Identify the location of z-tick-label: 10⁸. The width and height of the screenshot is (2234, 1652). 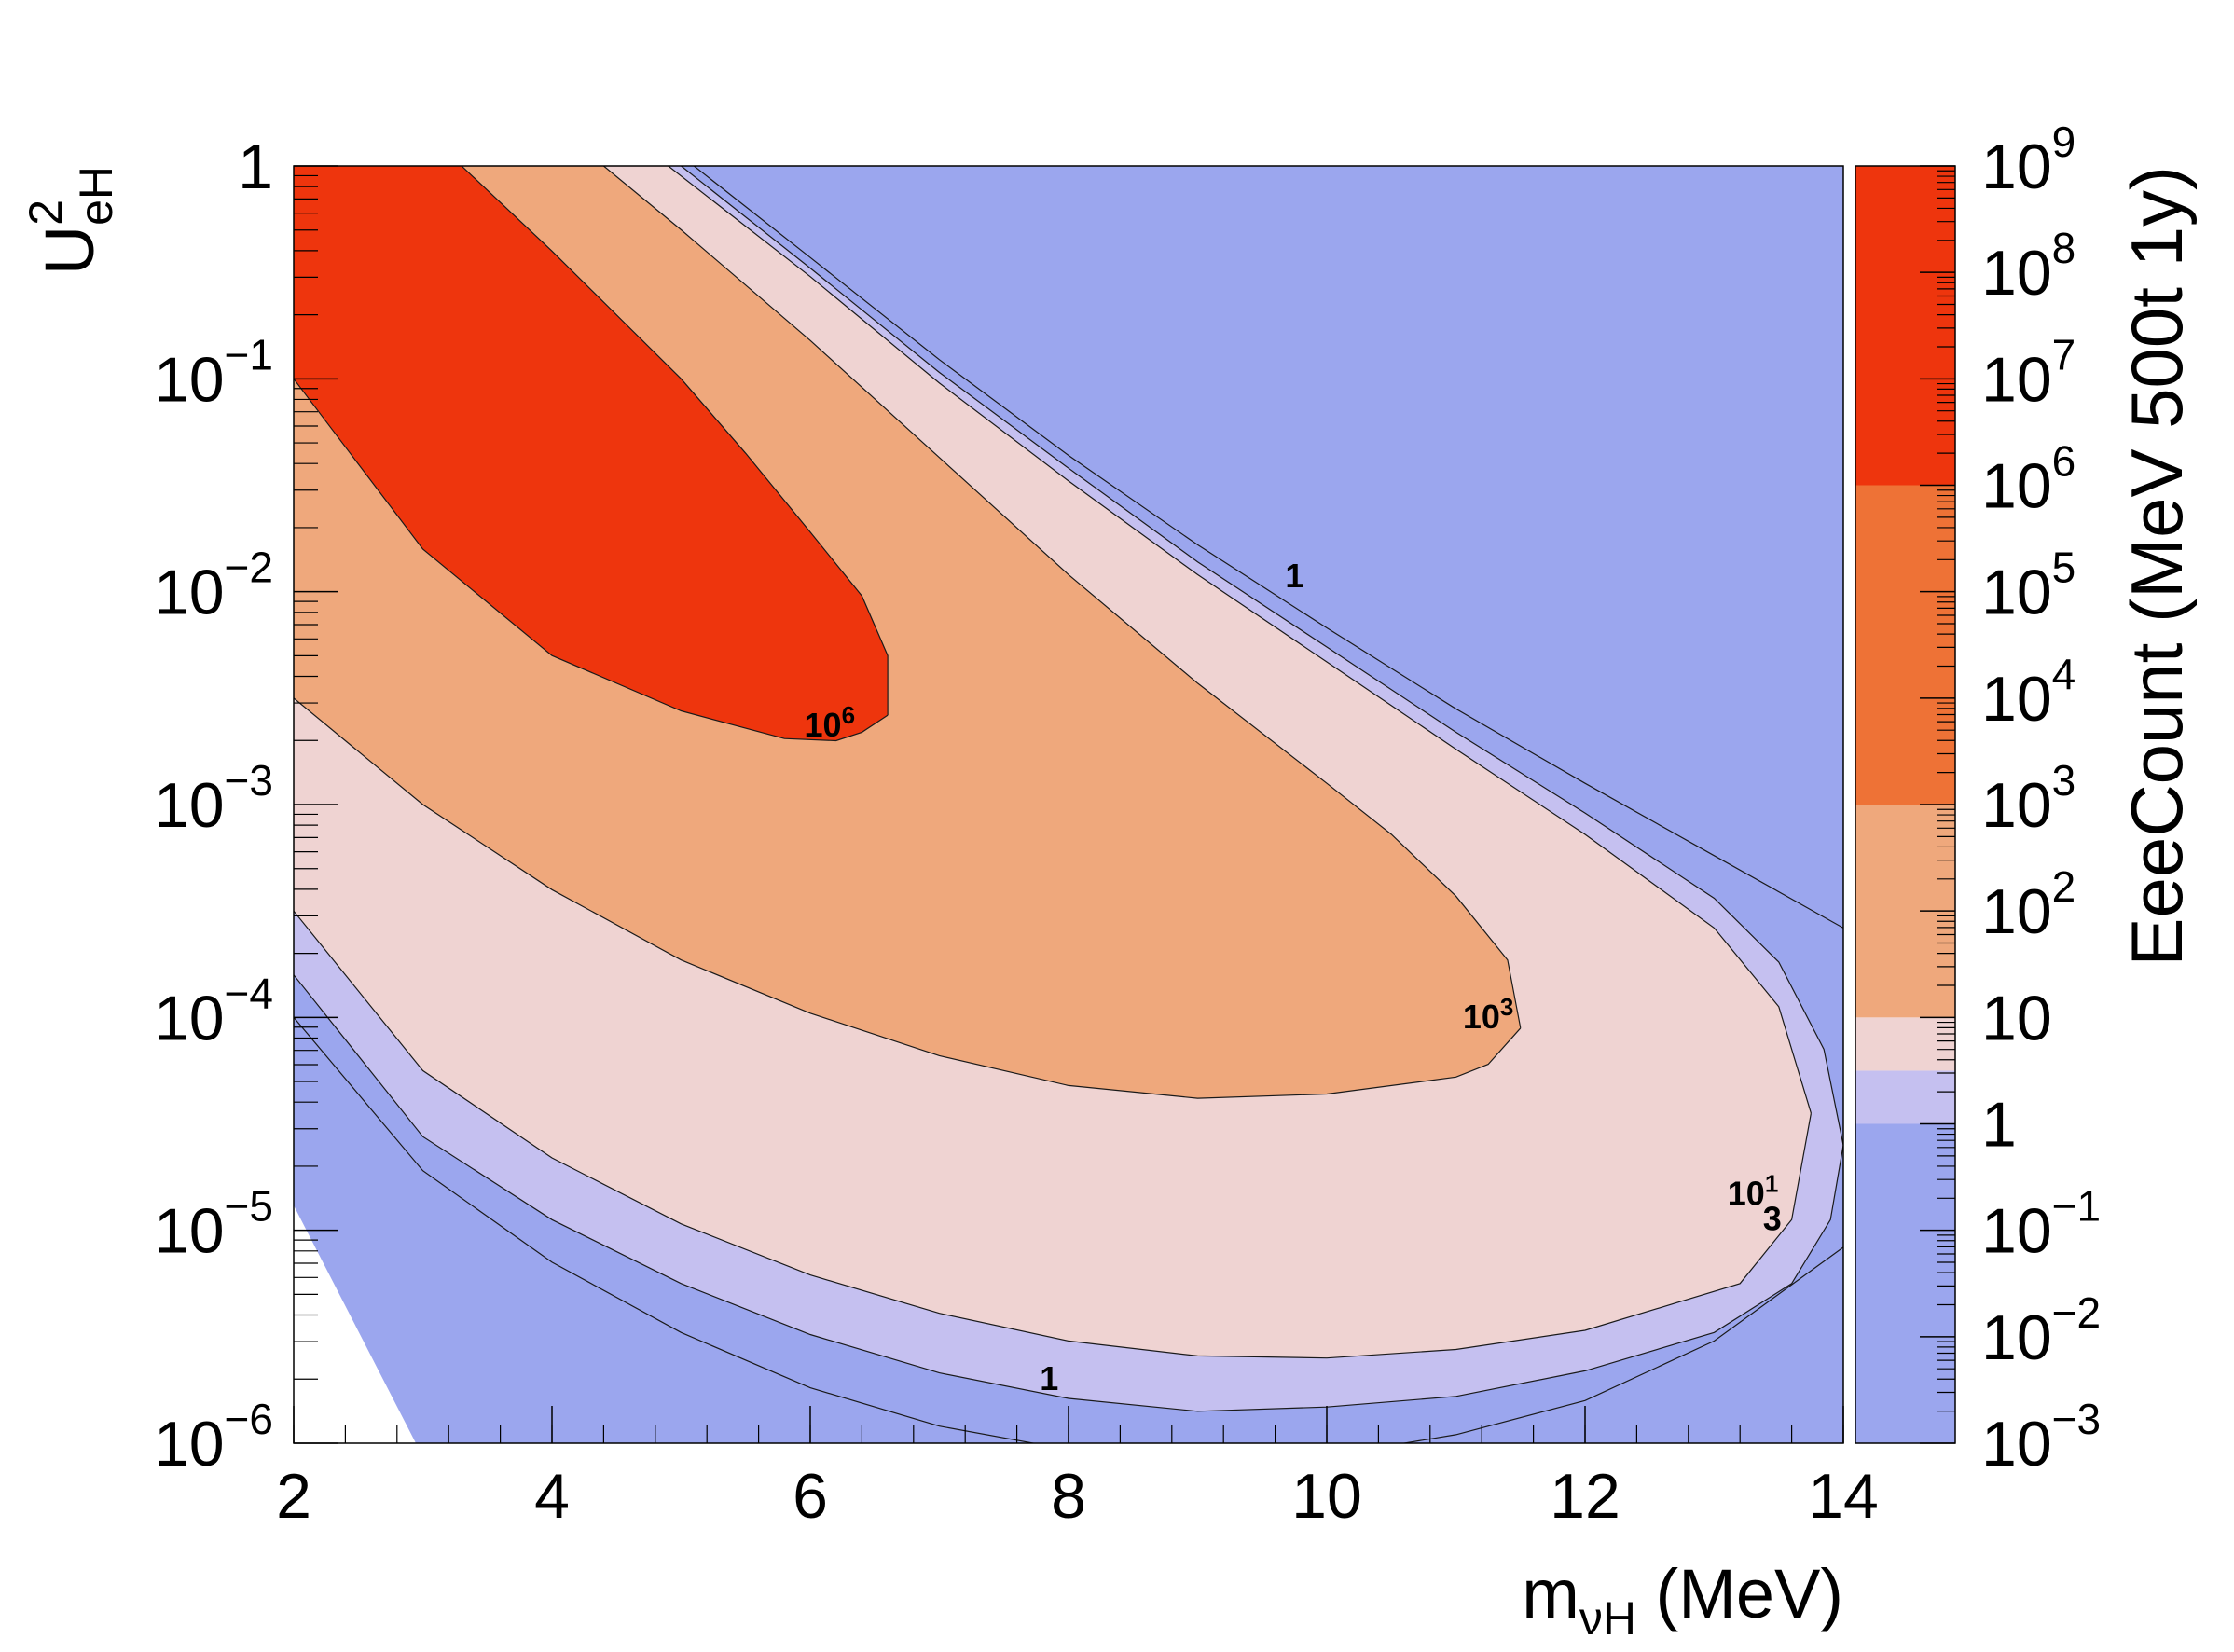
(2028, 266).